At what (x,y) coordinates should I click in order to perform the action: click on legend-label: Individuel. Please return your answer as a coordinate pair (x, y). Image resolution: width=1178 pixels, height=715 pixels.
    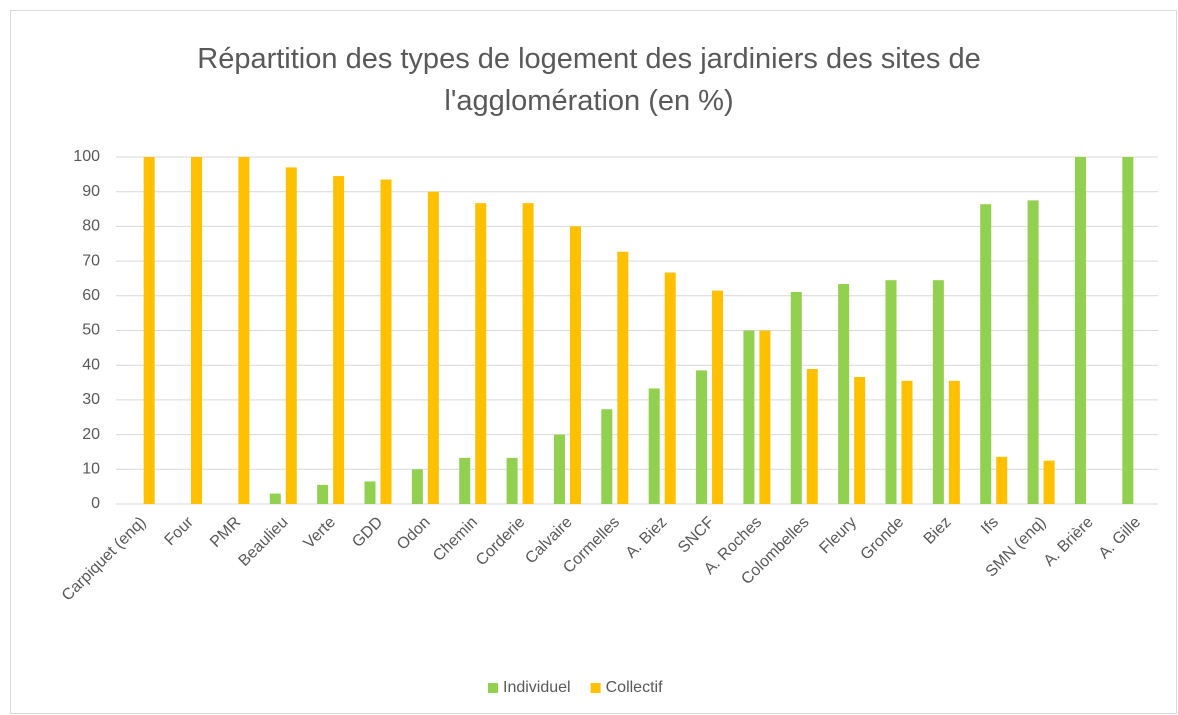
    Looking at the image, I should click on (537, 687).